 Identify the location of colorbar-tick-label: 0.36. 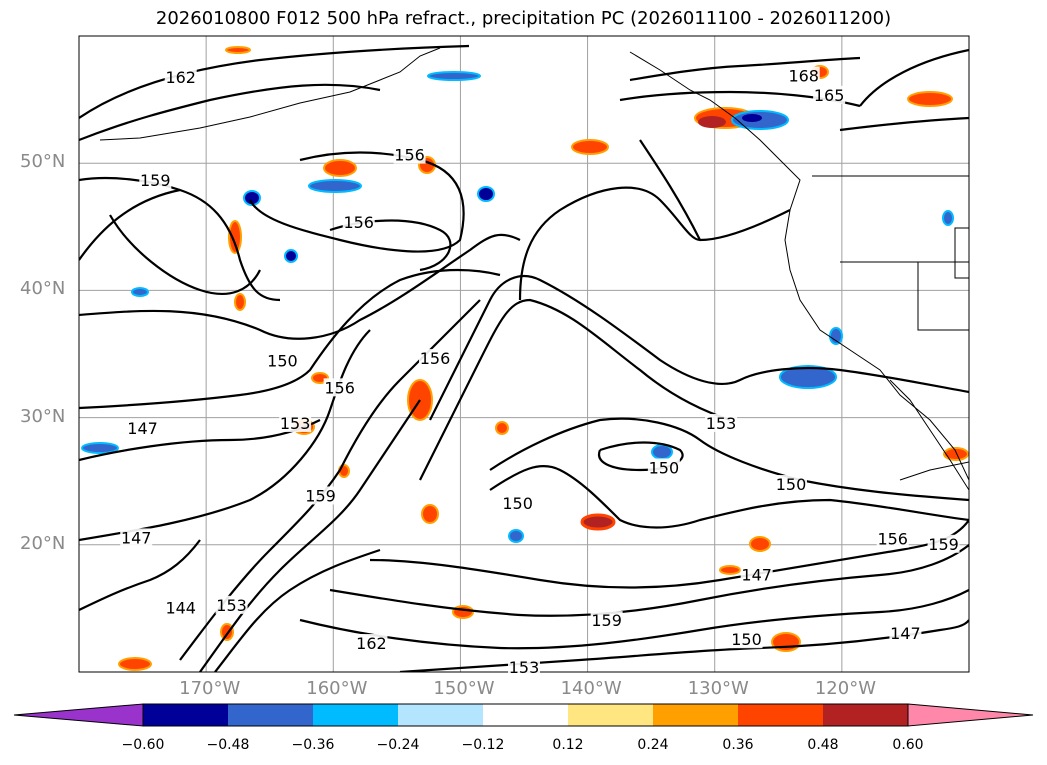
(738, 745).